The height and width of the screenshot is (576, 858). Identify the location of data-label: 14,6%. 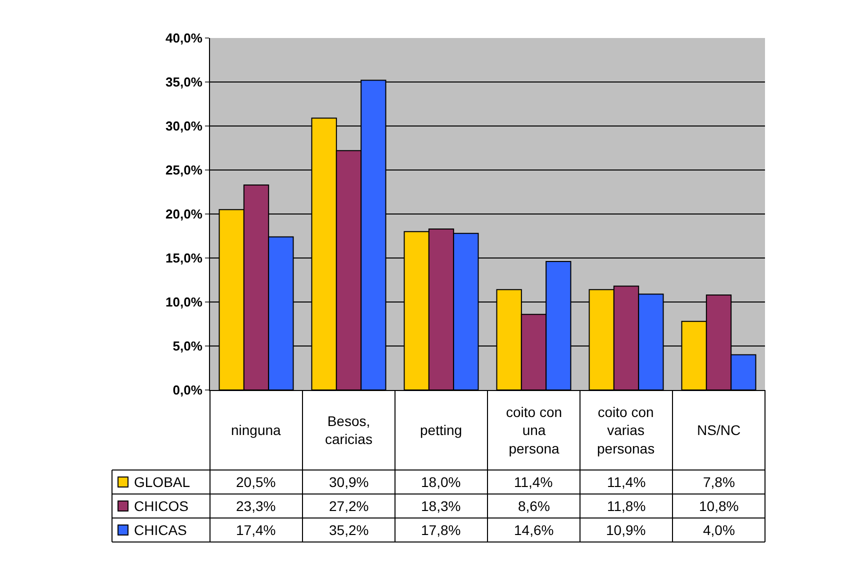
(534, 530).